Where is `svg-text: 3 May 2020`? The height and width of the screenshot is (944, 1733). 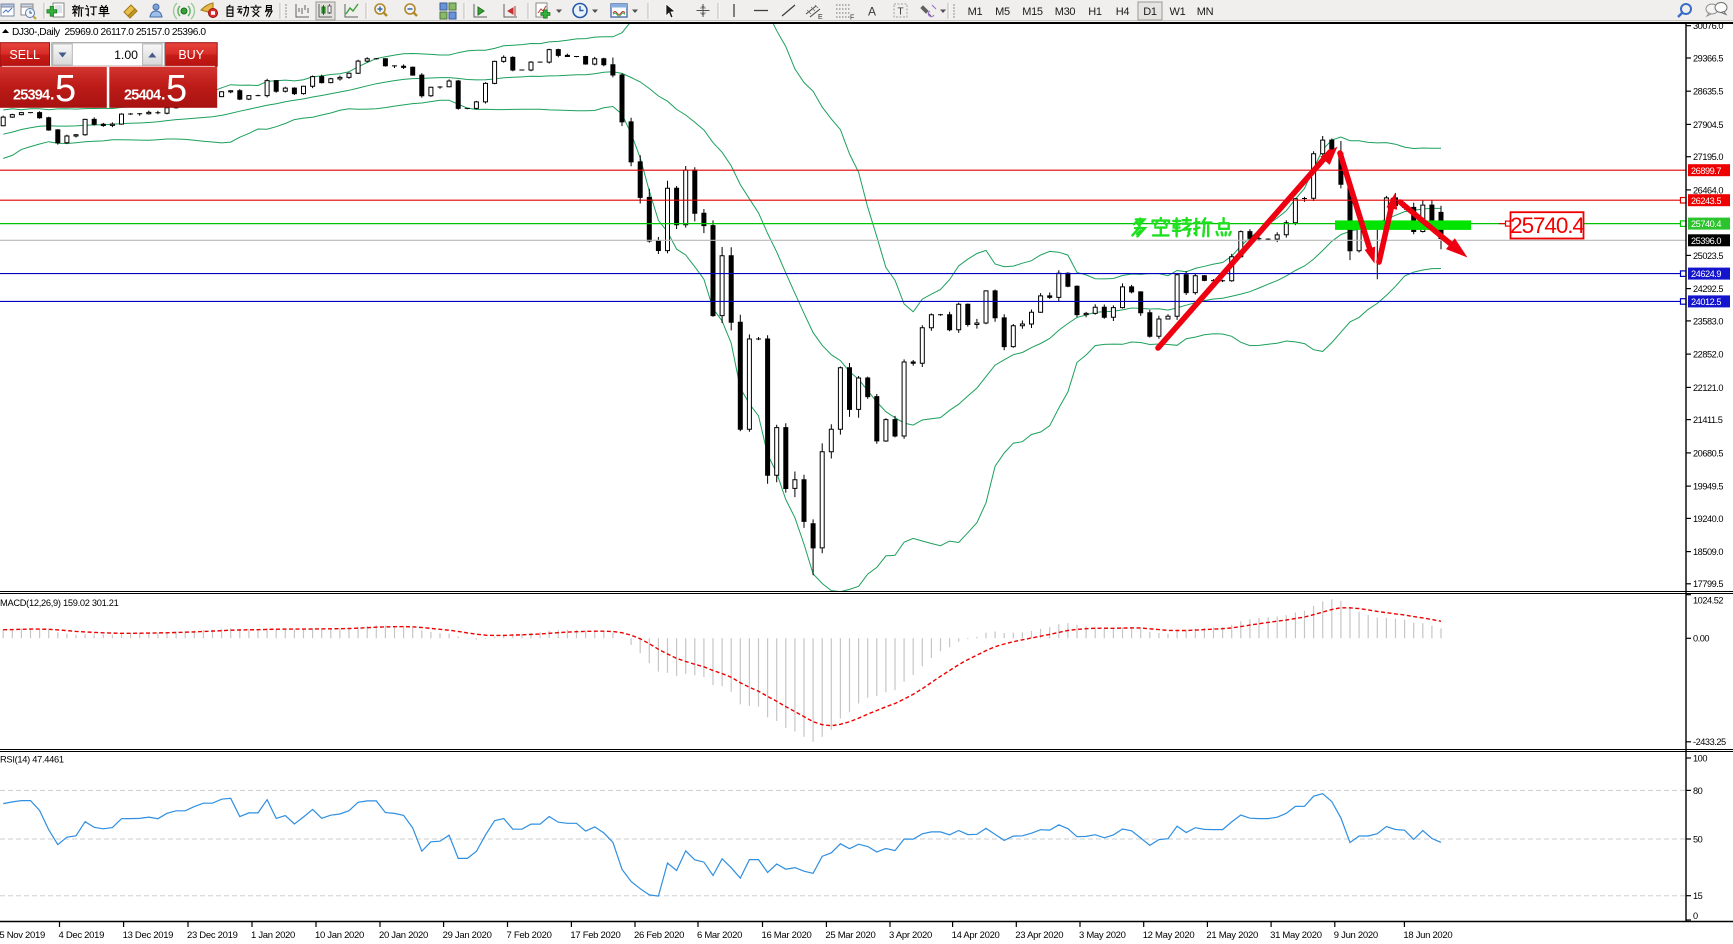
svg-text: 3 May 2020 is located at coordinates (1102, 935).